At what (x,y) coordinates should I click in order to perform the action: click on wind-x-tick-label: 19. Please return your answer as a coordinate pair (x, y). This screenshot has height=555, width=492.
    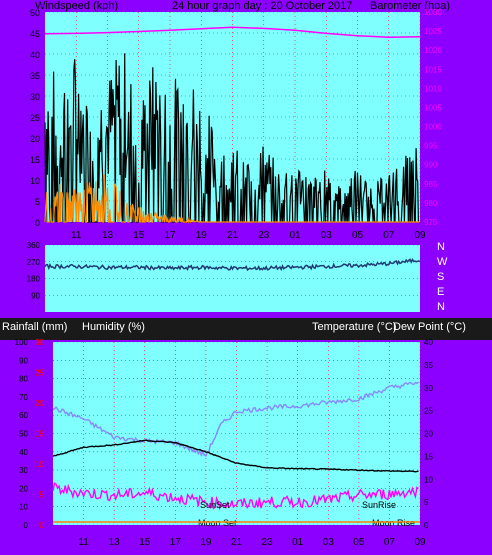
    Looking at the image, I should click on (202, 235).